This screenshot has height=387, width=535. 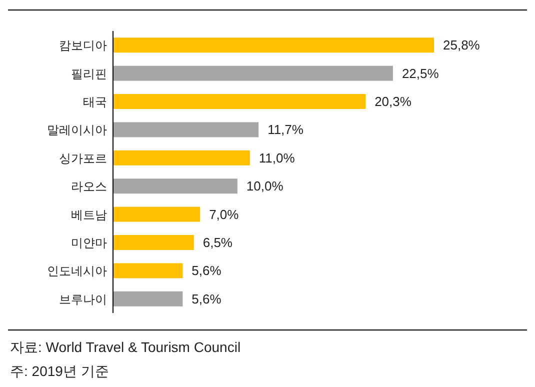 What do you see at coordinates (89, 243) in the screenshot?
I see `y-tick-label: 미얀마` at bounding box center [89, 243].